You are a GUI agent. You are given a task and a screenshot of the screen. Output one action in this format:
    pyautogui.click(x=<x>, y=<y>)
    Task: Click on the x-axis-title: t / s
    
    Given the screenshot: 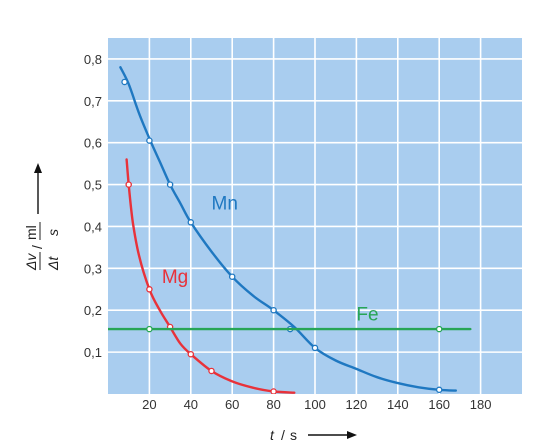 What is the action you would take?
    pyautogui.click(x=313, y=435)
    